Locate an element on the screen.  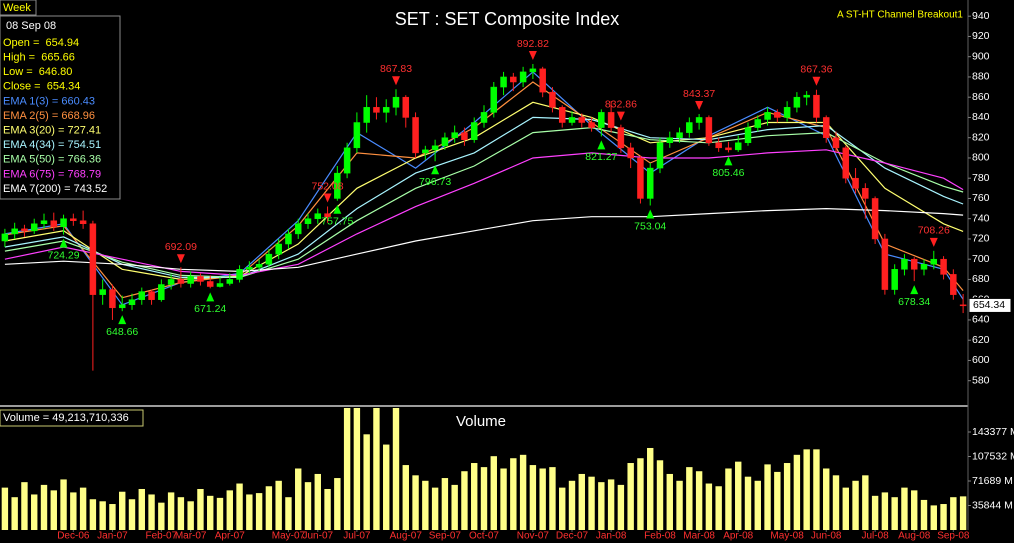
x-tick-label: Jun-07 is located at coordinates (317, 536).